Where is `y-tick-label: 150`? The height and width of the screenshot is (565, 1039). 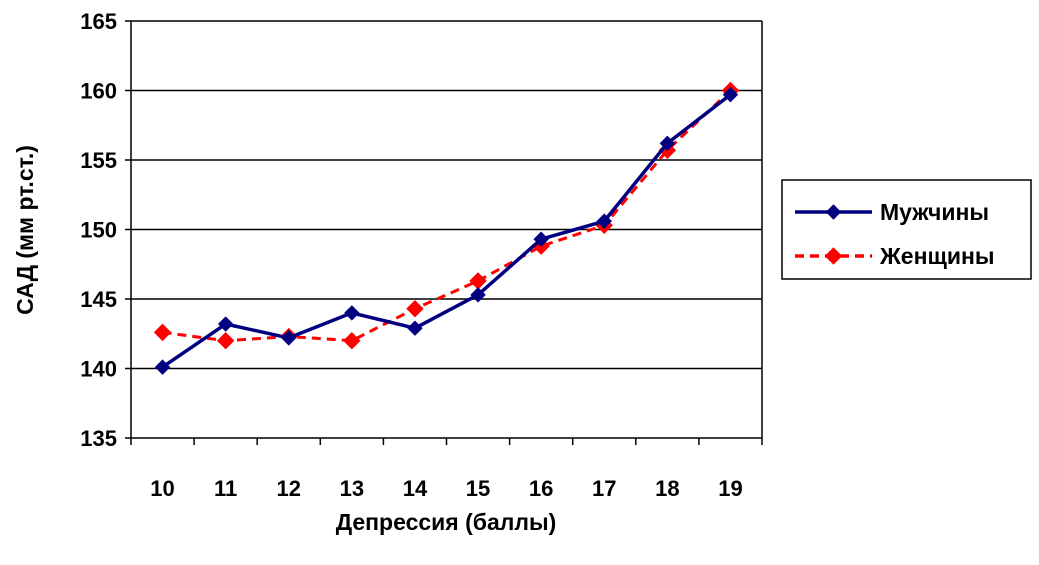 y-tick-label: 150 is located at coordinates (98, 230).